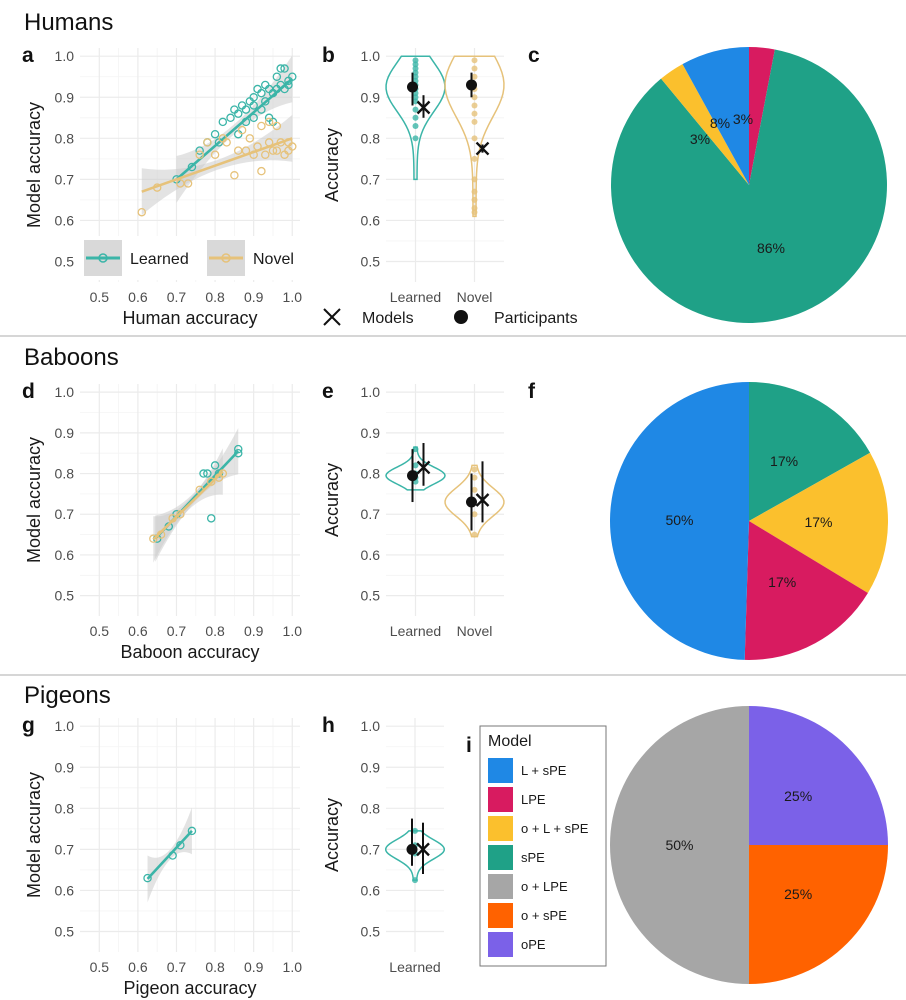  Describe the element at coordinates (217, 165) in the screenshot. I see `fit-line-novel` at that location.